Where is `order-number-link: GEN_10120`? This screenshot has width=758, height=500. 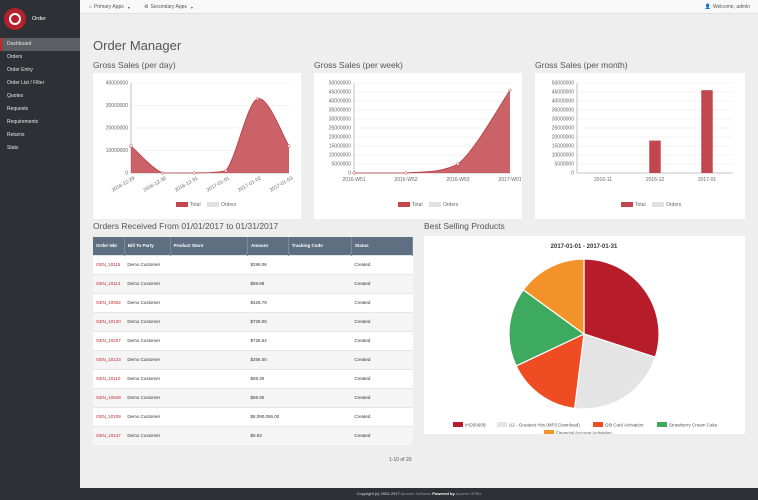
order-number-link: GEN_10120 is located at coordinates (108, 321).